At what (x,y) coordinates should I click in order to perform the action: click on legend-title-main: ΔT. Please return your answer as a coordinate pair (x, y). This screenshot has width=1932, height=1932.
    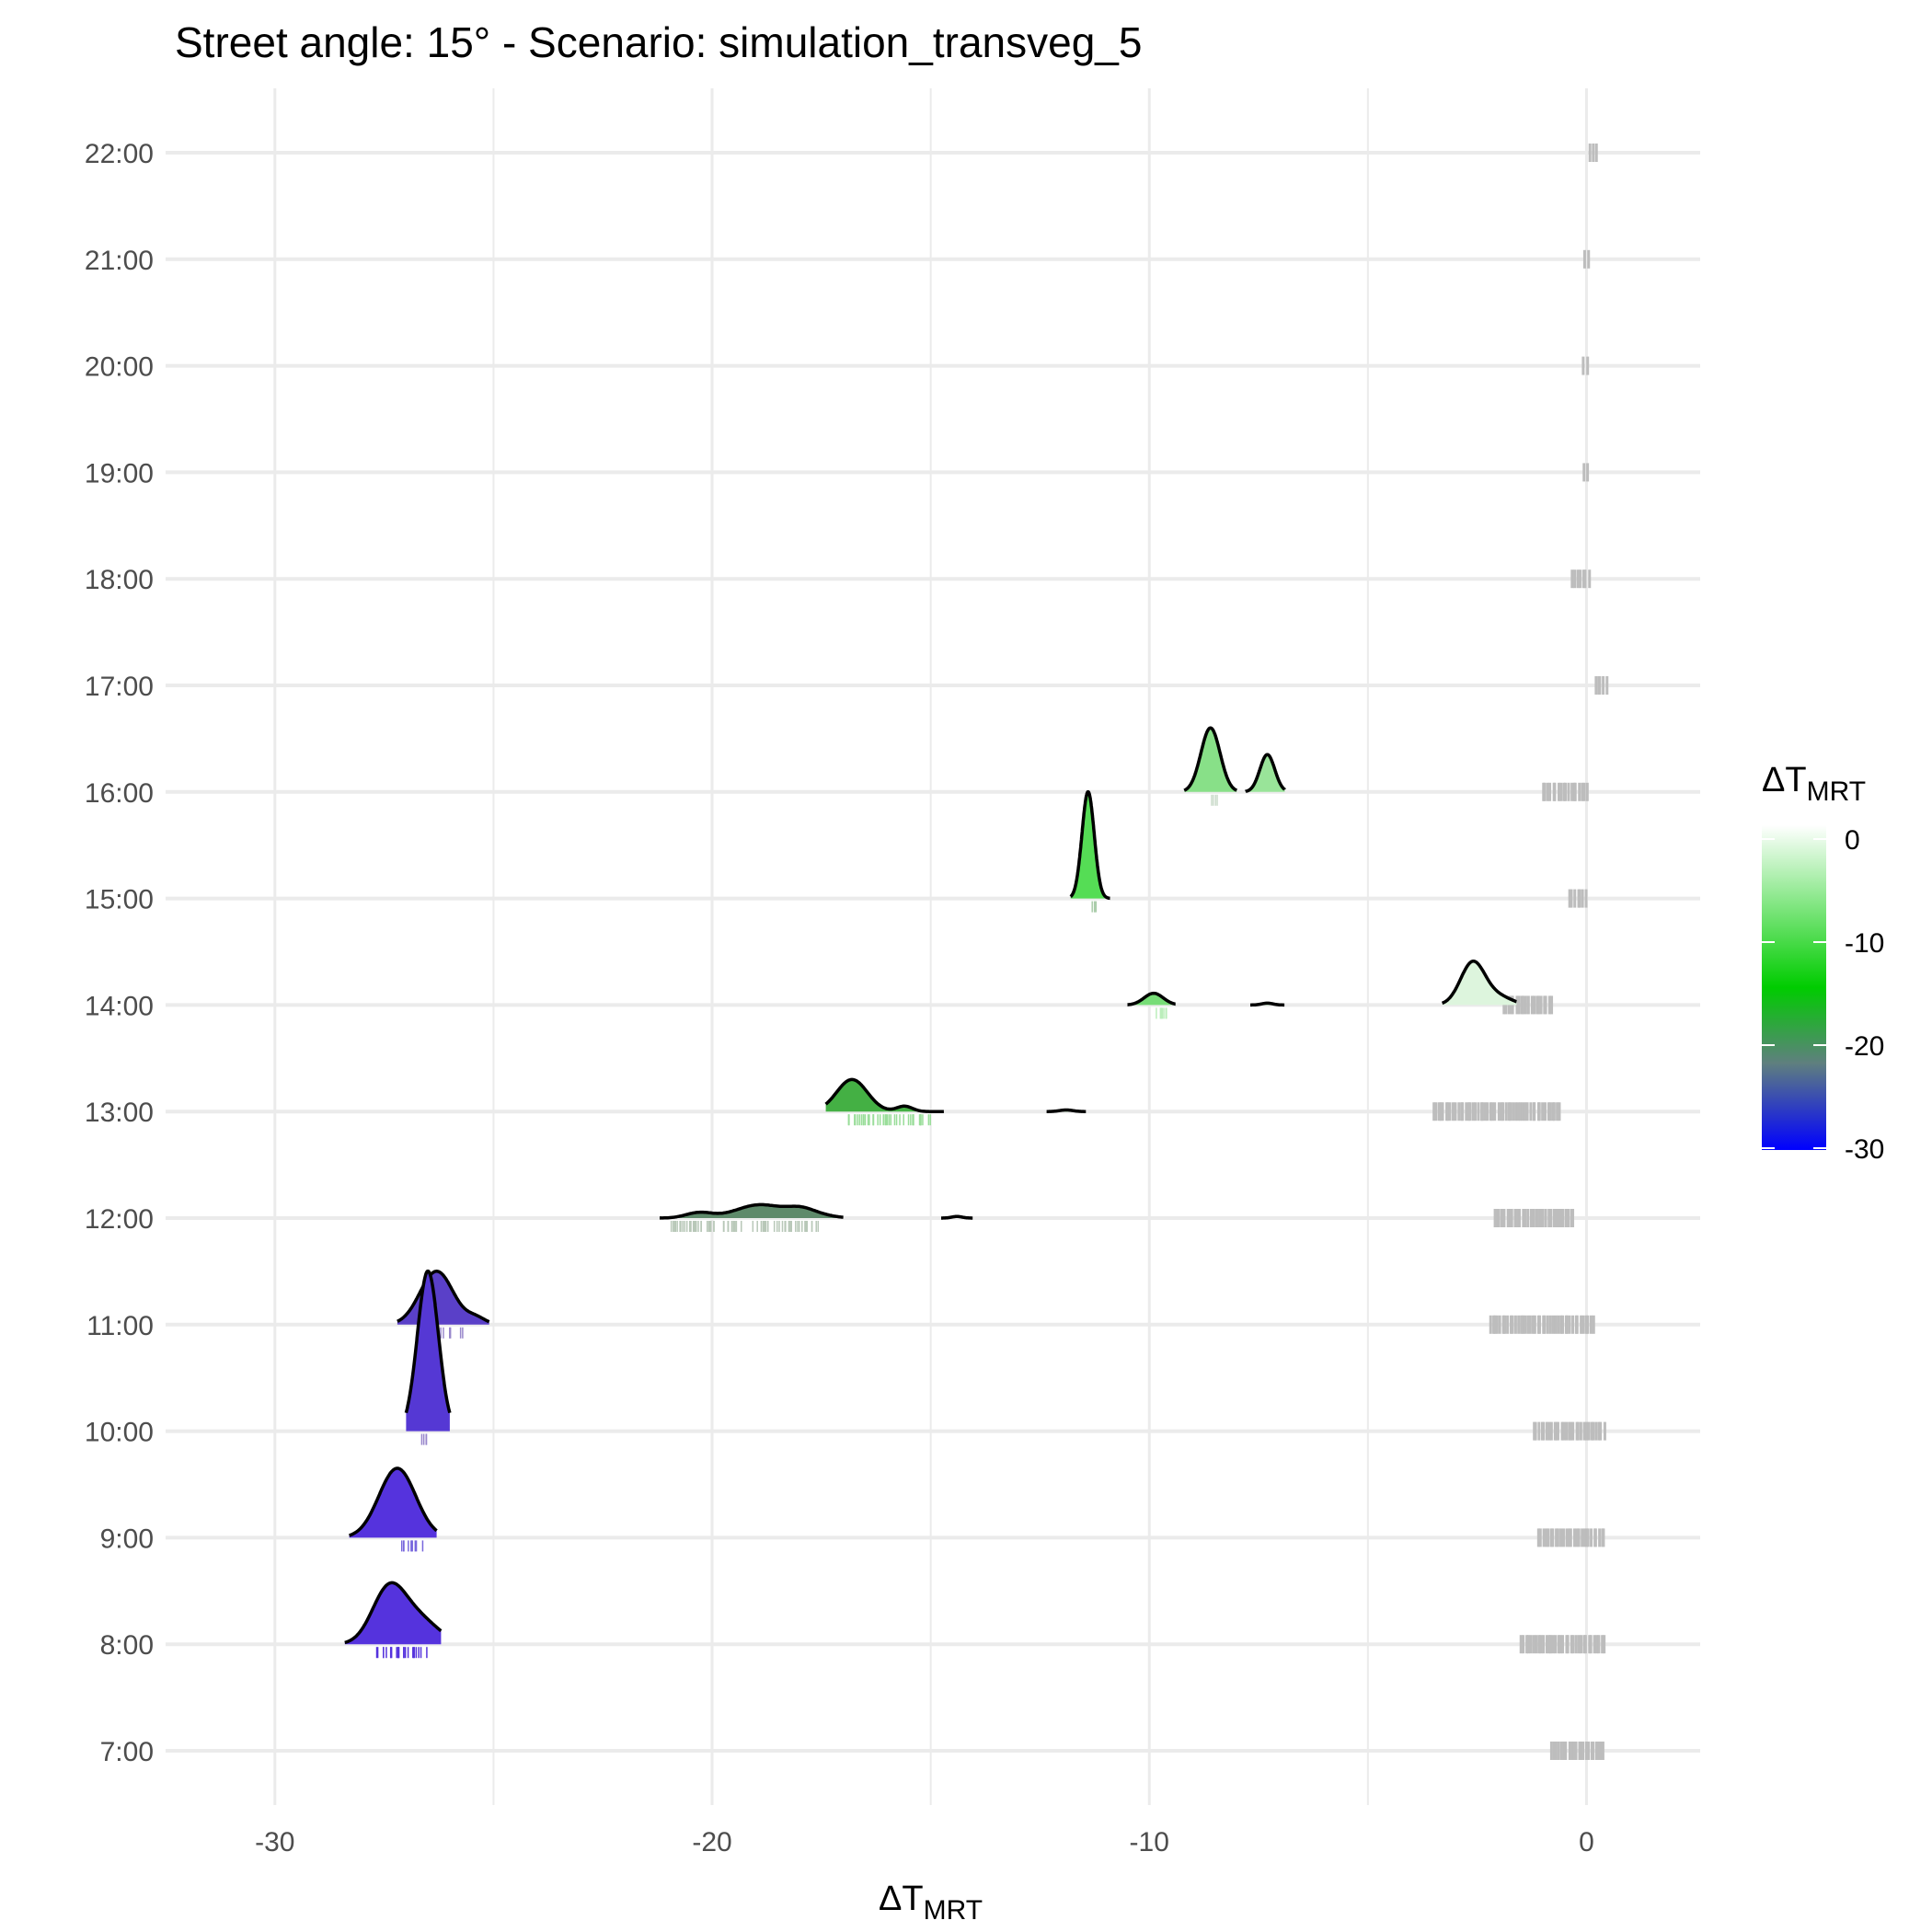
    Looking at the image, I should click on (1784, 780).